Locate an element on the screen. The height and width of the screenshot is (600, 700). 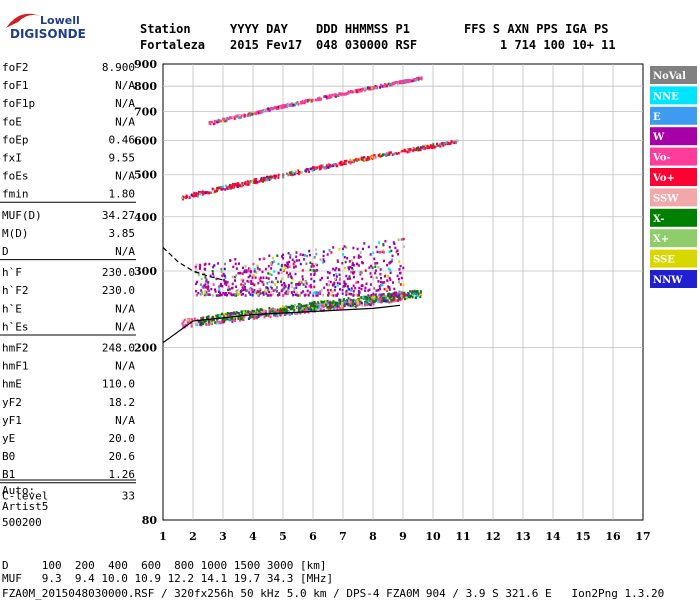
param-value: N/A is located at coordinates (125, 103).